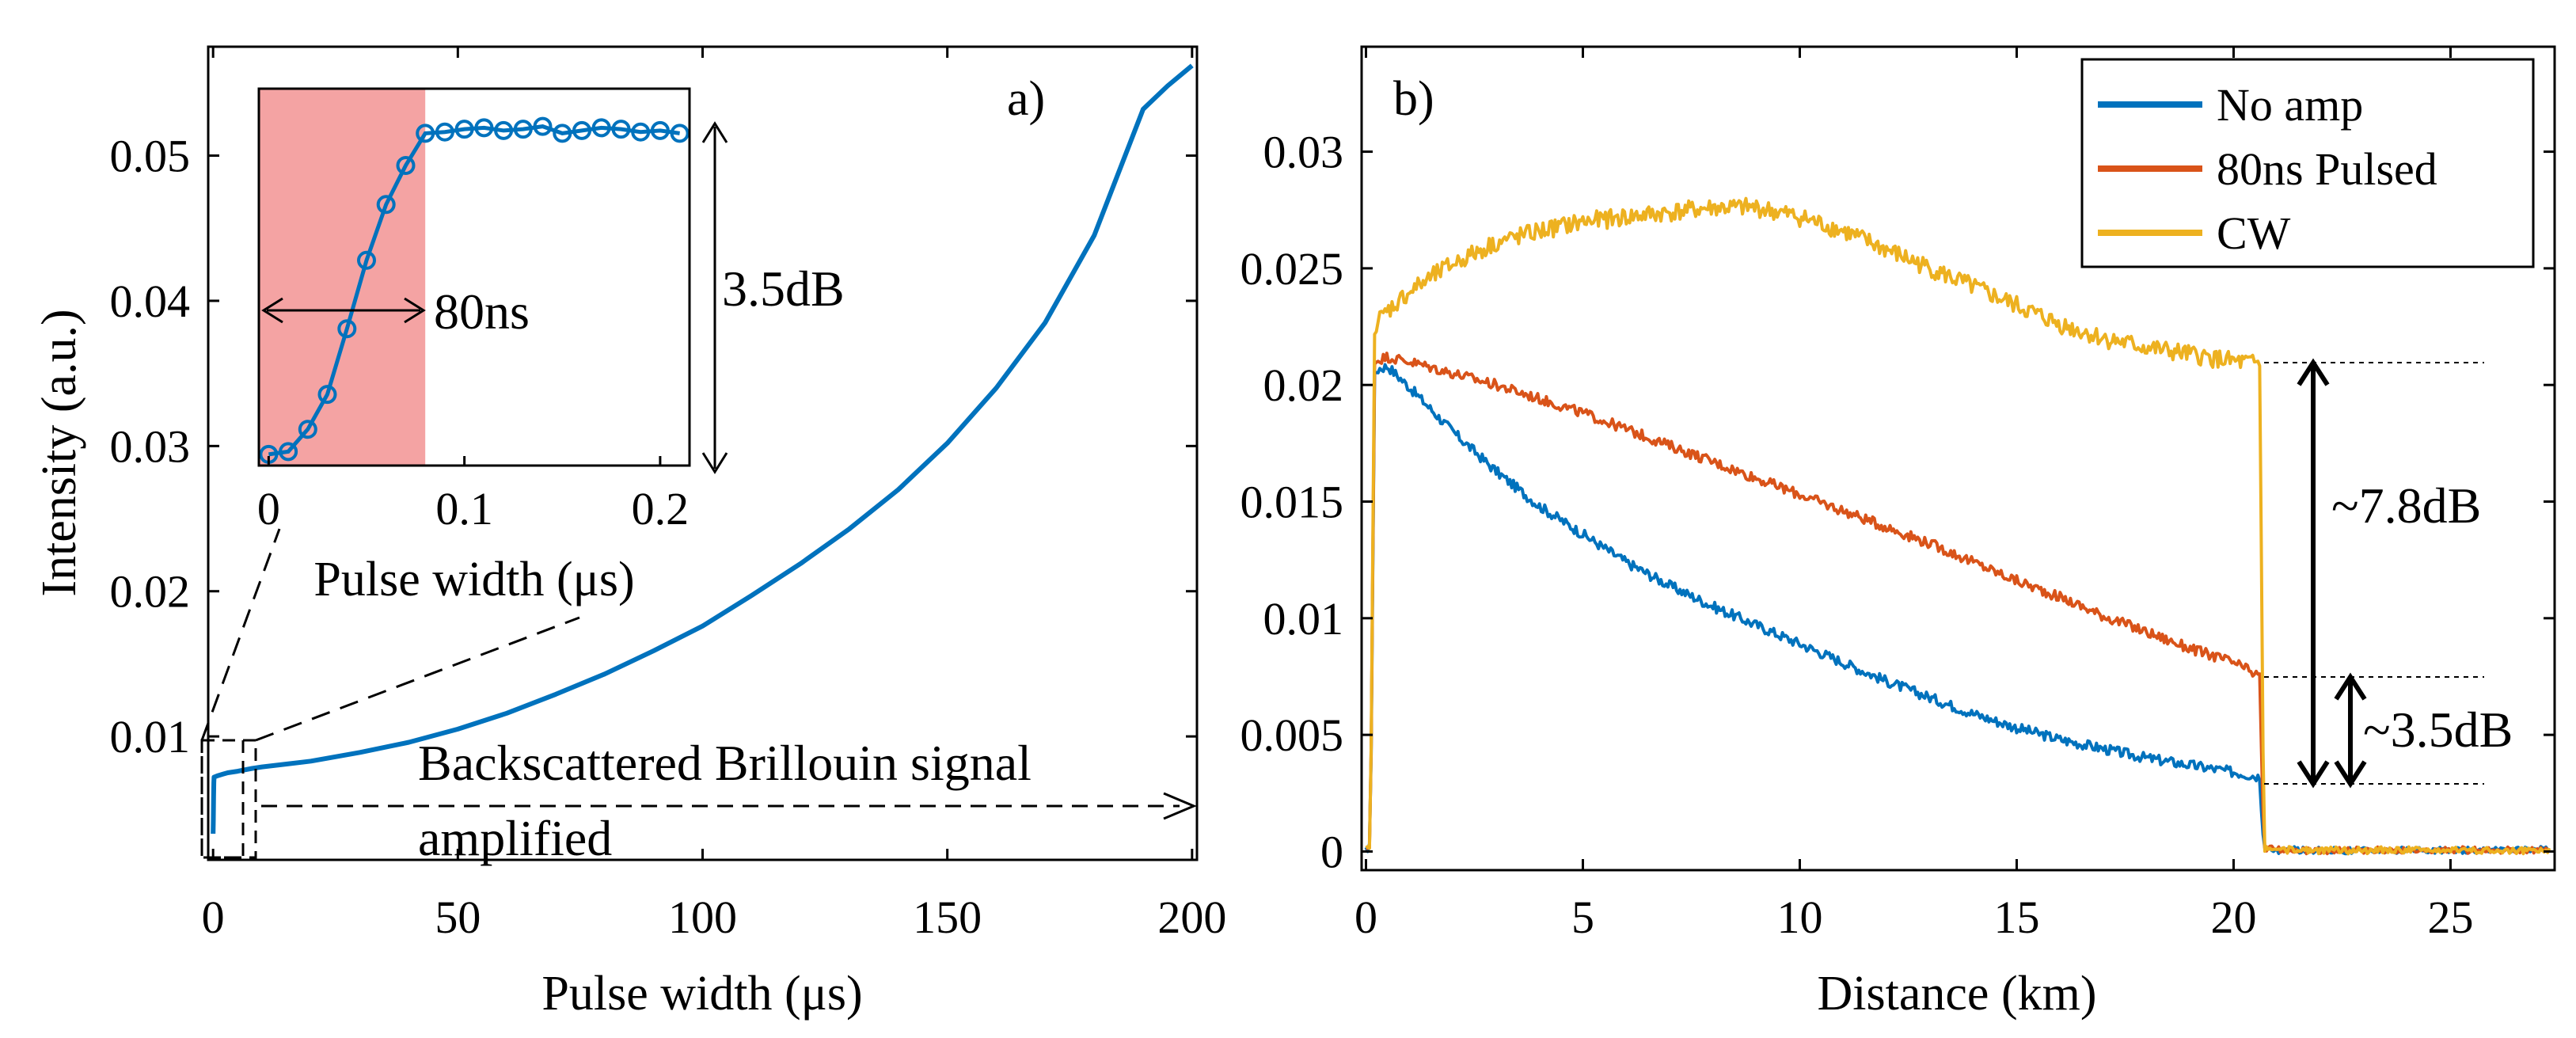 This screenshot has width=2576, height=1038. Describe the element at coordinates (482, 312) in the screenshot. I see `annotation-80ns-label: 80ns` at that location.